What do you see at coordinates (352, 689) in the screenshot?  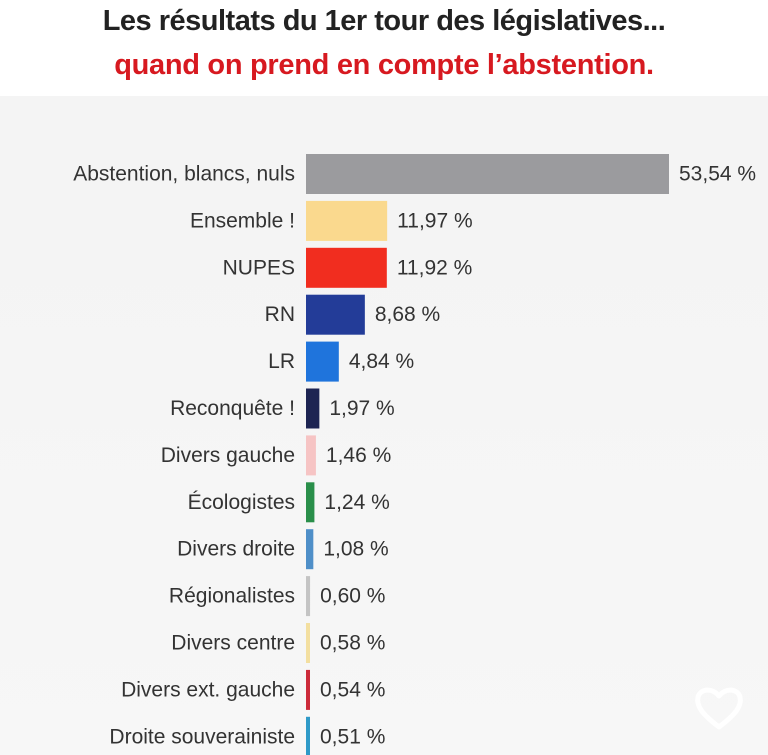 I see `value-label-divers-ext-gauche: 0,54 %` at bounding box center [352, 689].